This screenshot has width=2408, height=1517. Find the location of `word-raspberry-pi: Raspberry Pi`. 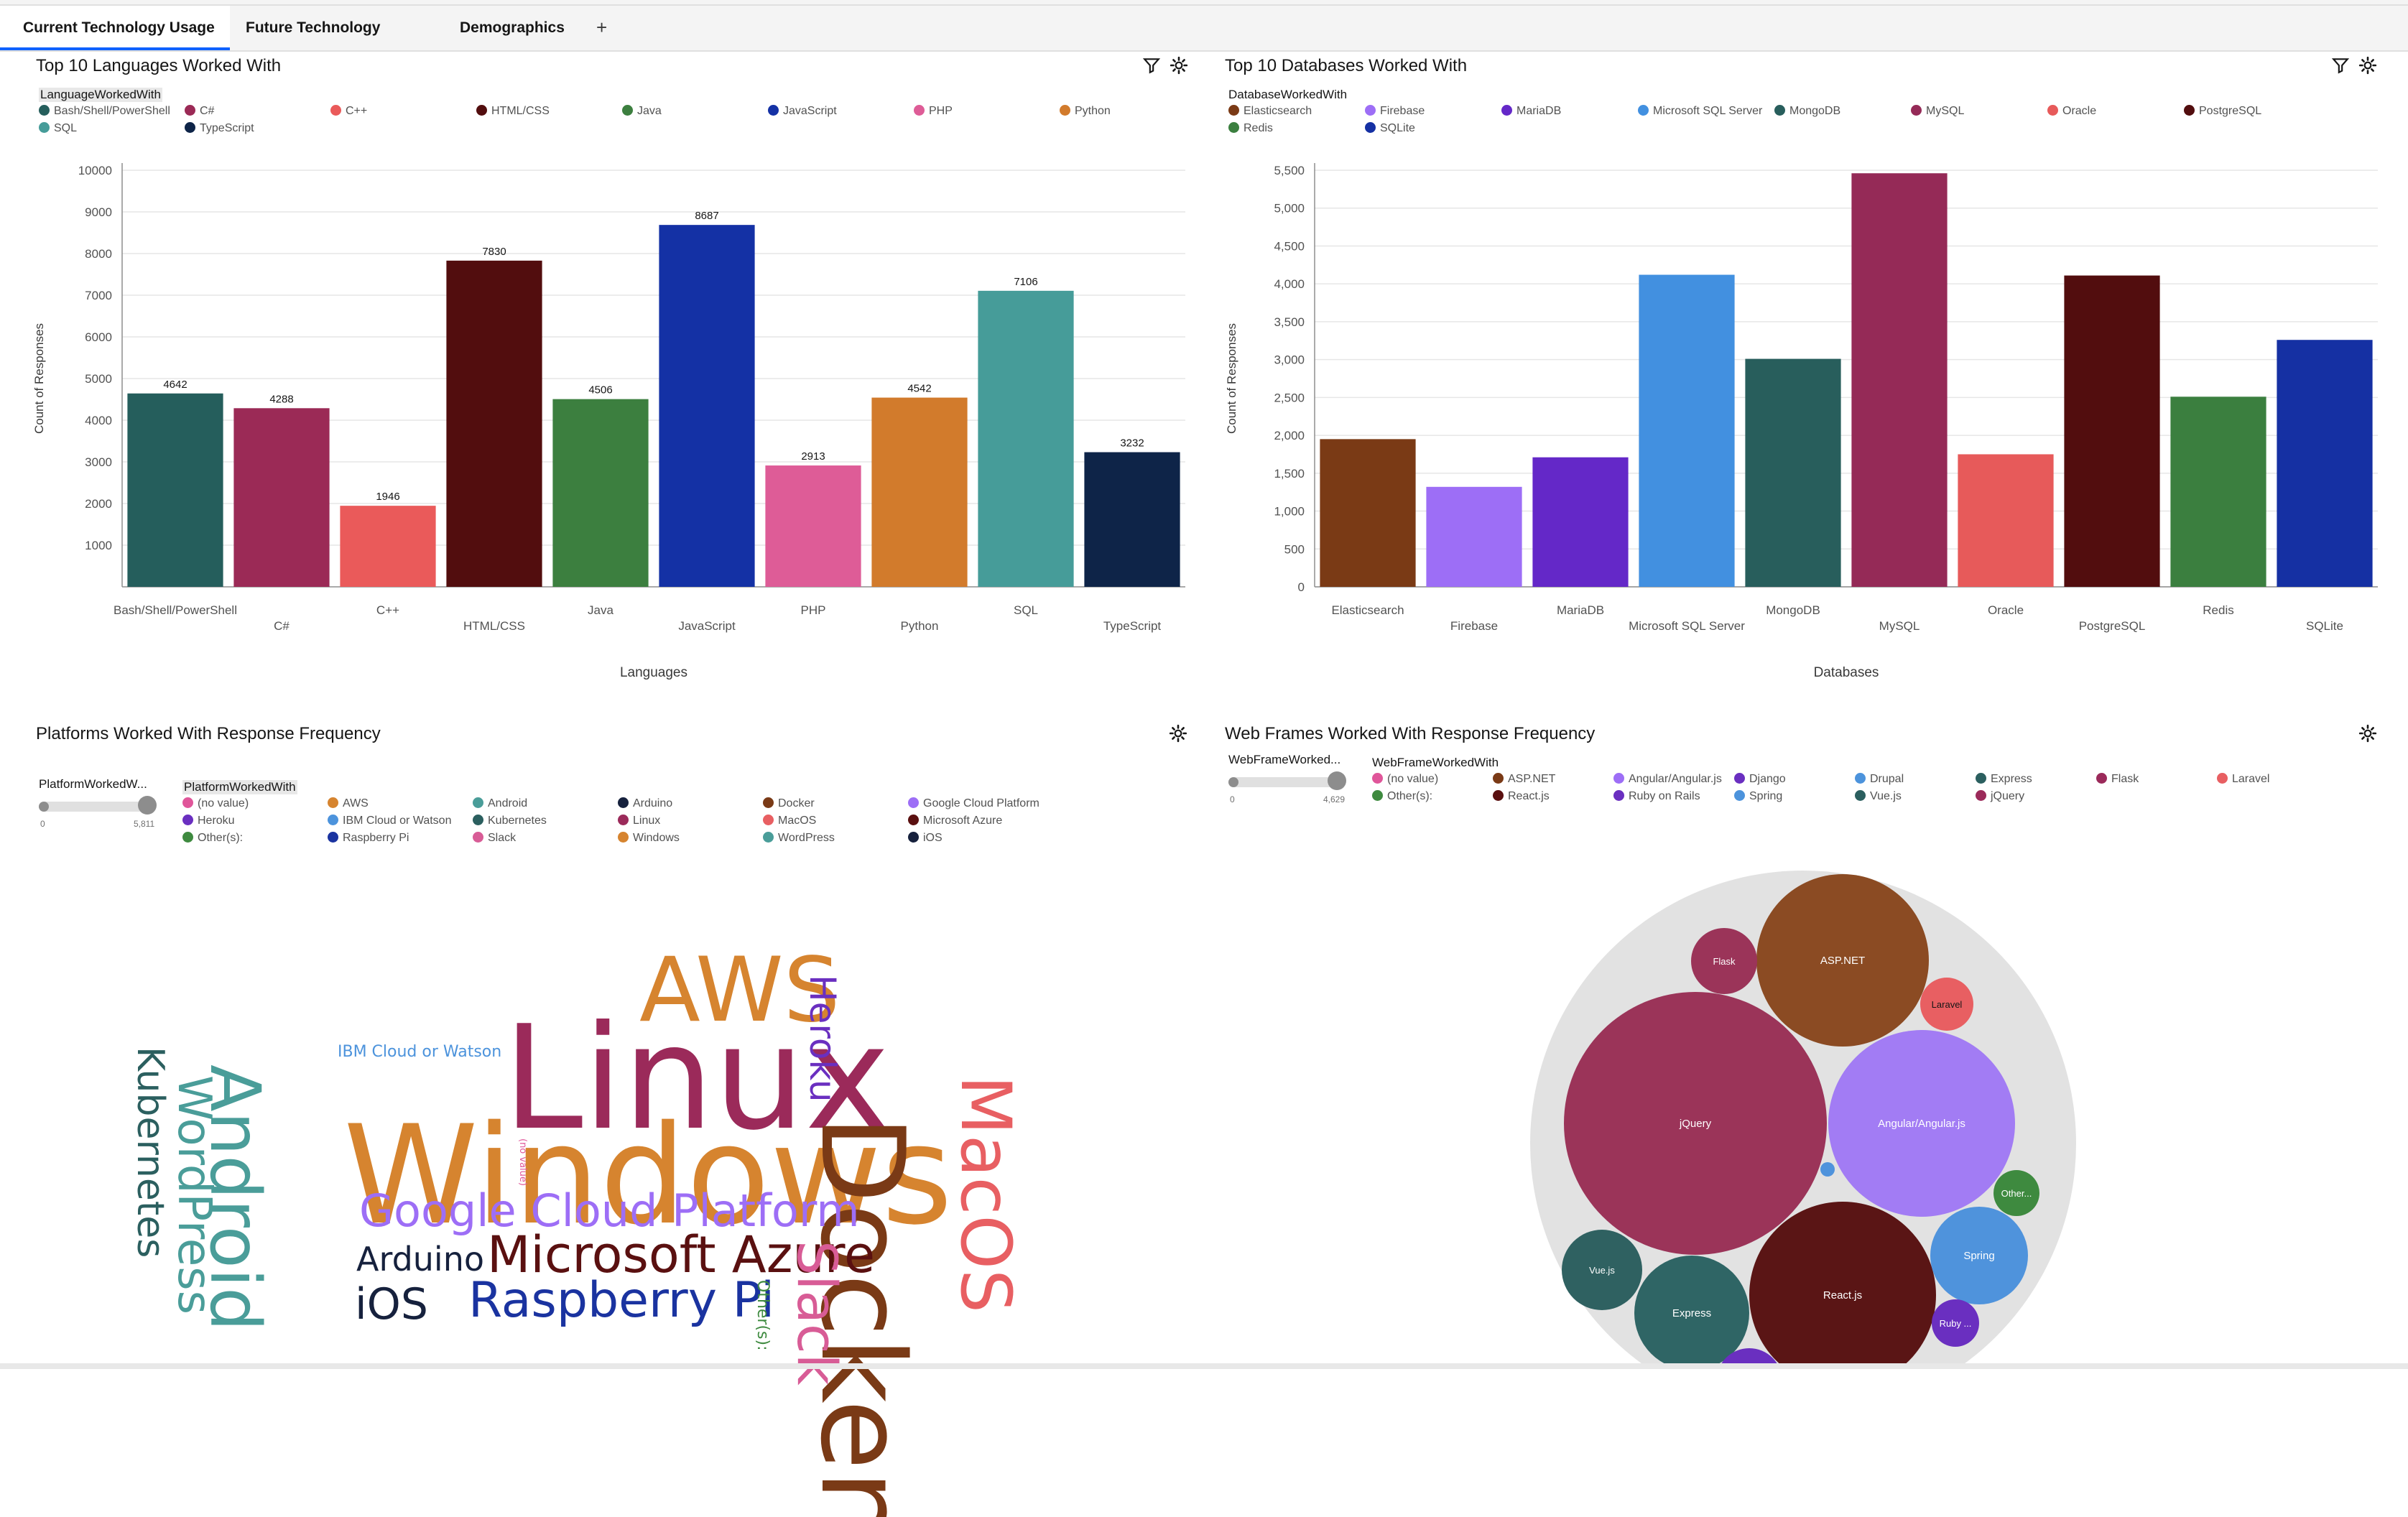

word-raspberry-pi: Raspberry Pi is located at coordinates (621, 1300).